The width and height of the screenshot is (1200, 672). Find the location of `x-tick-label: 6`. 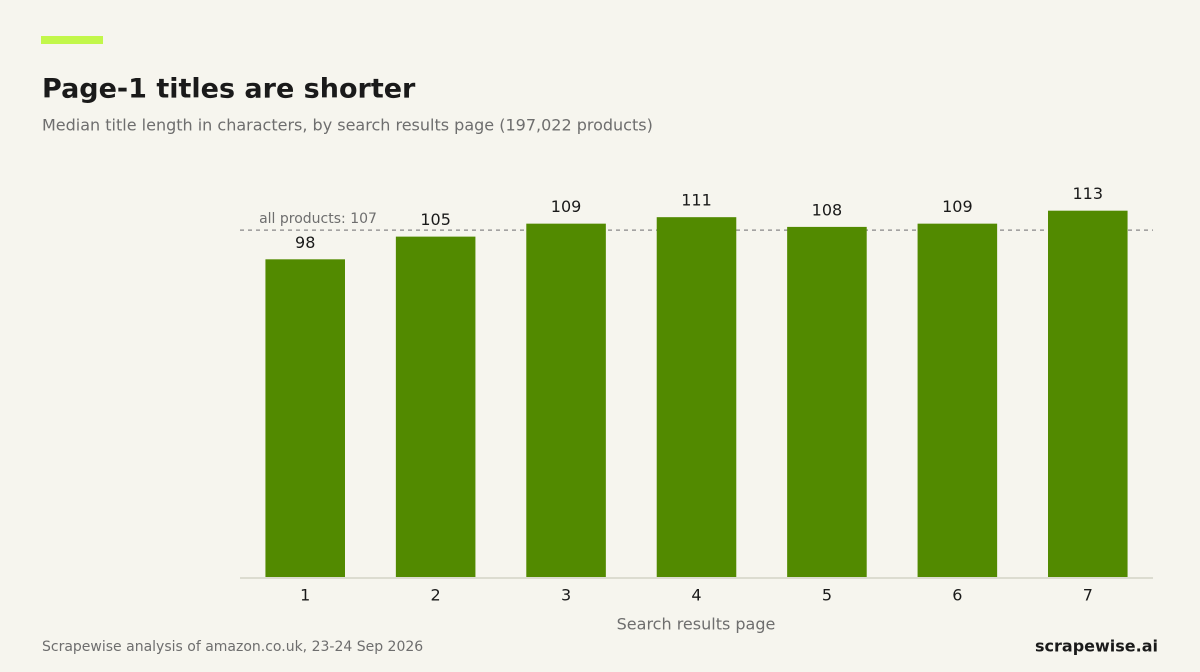

x-tick-label: 6 is located at coordinates (957, 595).